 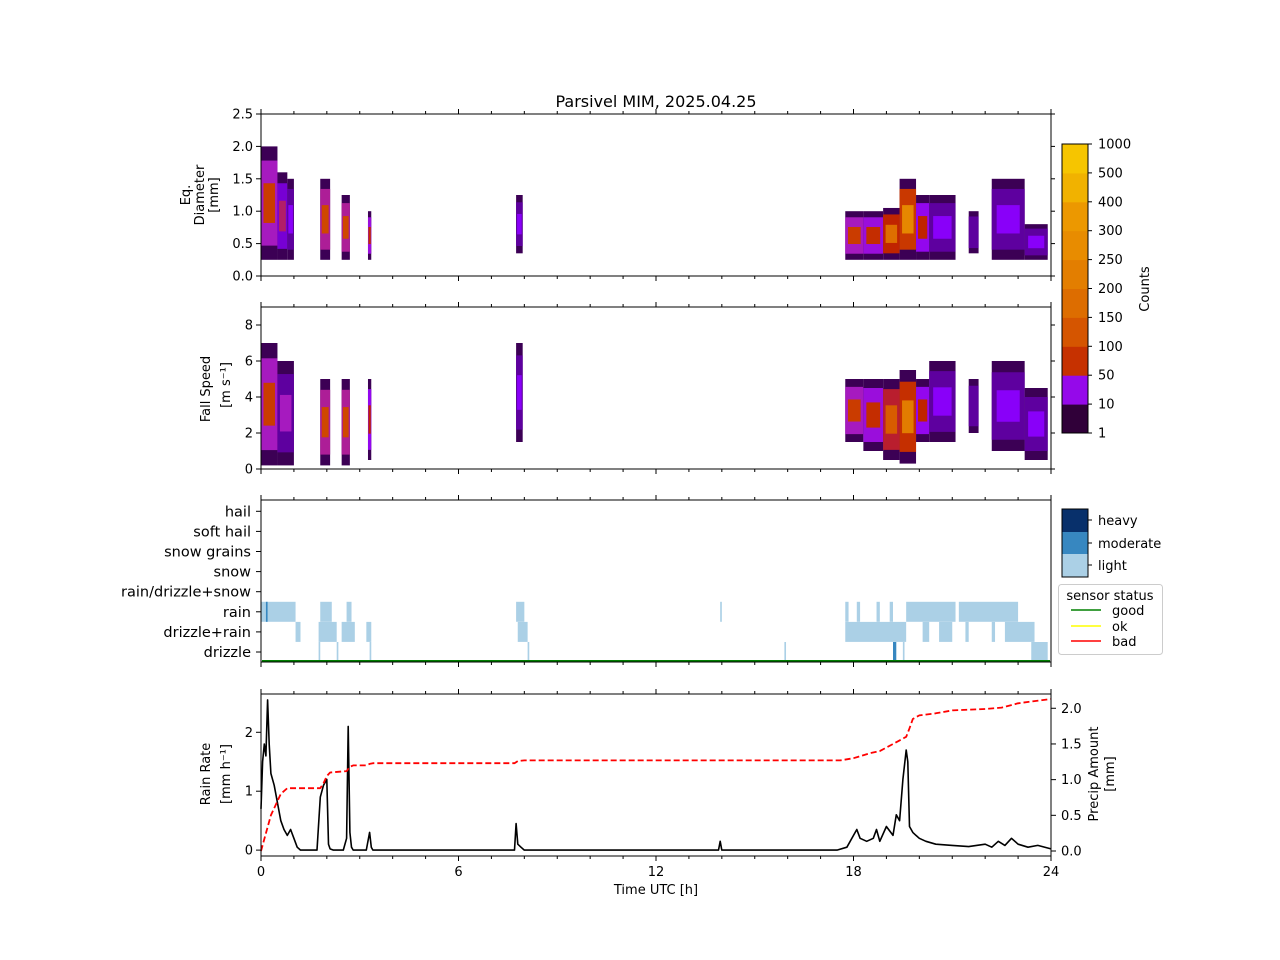 What do you see at coordinates (1071, 709) in the screenshot?
I see `y2-tick-label: 2.0` at bounding box center [1071, 709].